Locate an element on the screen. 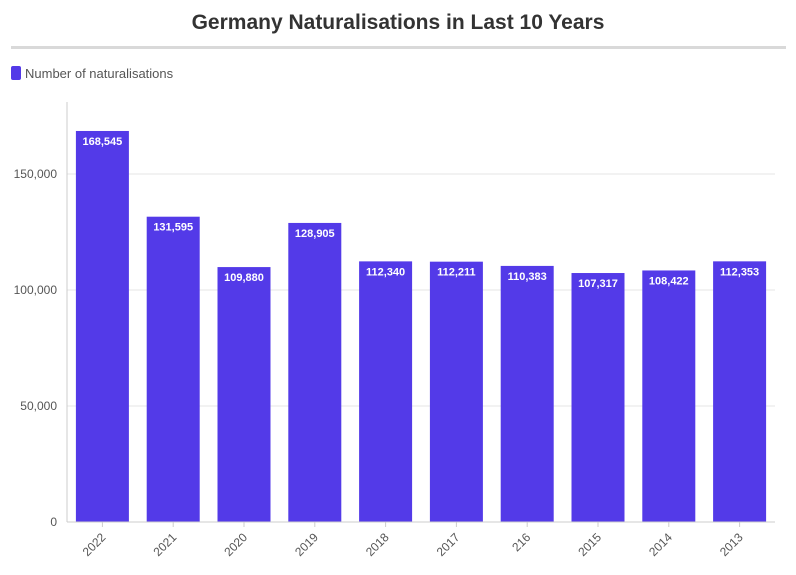  chart-title: Germany Naturalisations in Last 10 Years is located at coordinates (398, 22).